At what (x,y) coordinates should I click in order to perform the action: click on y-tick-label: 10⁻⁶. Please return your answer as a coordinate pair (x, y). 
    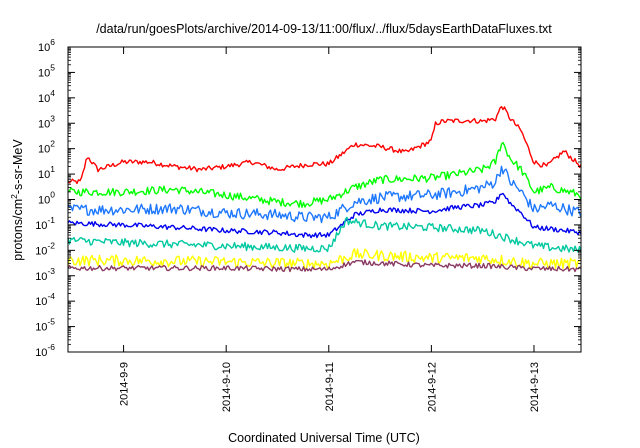
    Looking at the image, I should click on (45, 350).